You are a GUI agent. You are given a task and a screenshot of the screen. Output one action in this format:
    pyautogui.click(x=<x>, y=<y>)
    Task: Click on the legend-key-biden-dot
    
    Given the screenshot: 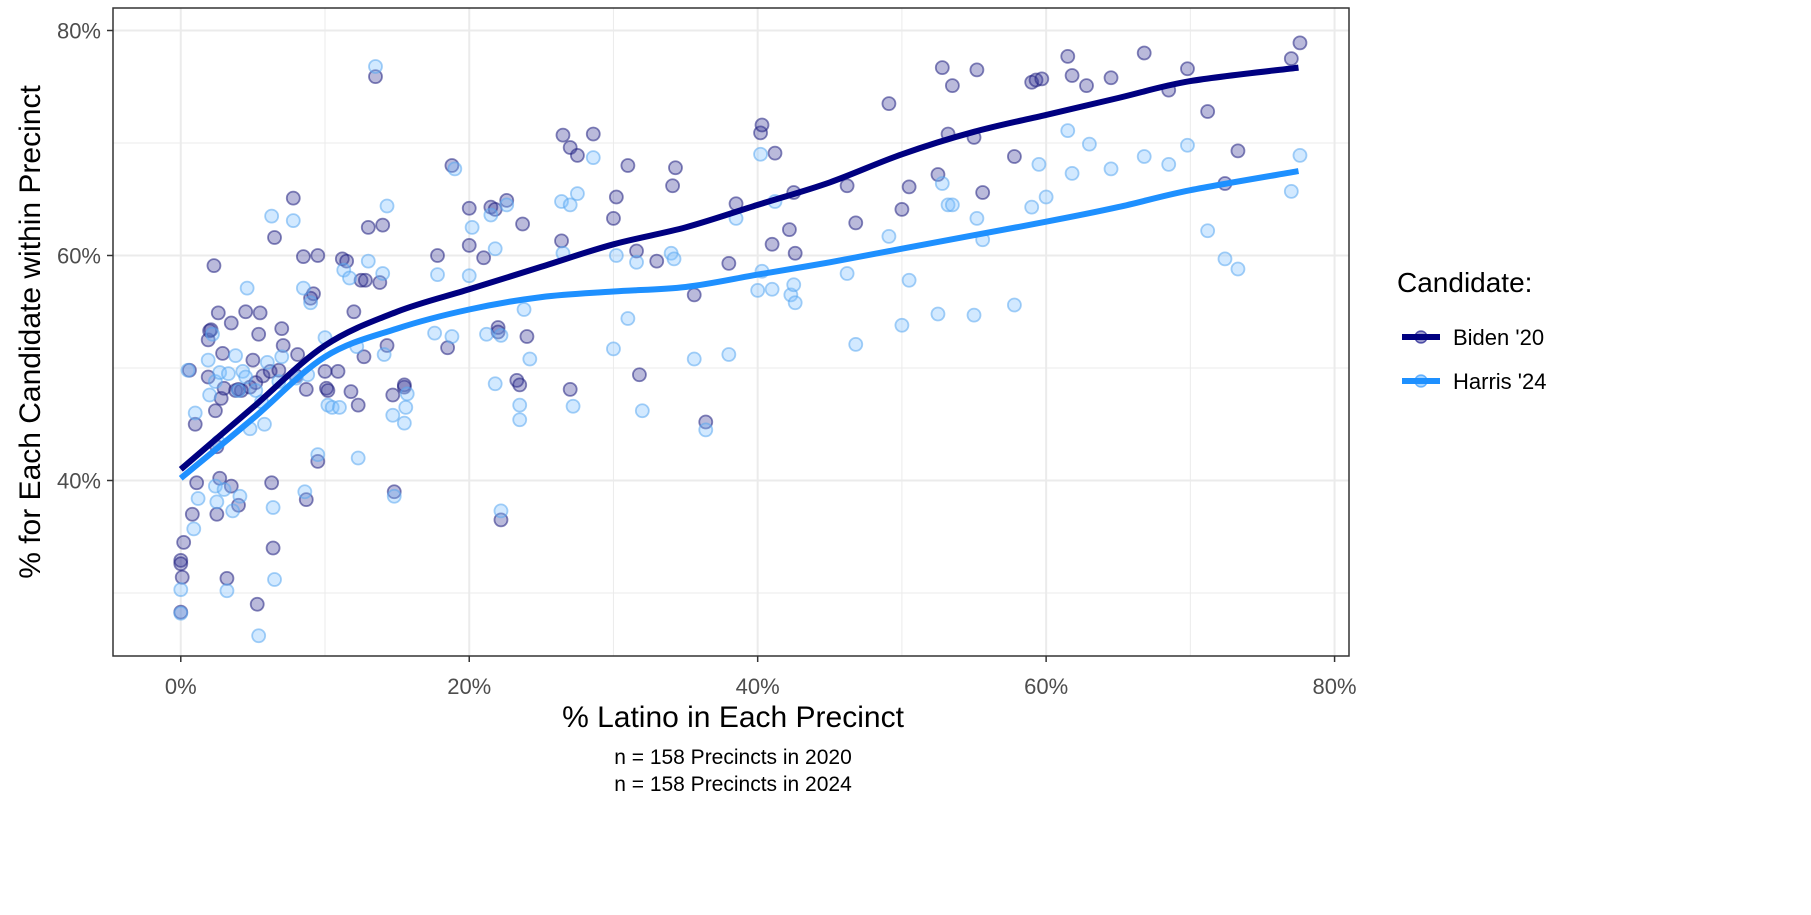 What is the action you would take?
    pyautogui.click(x=1421, y=337)
    